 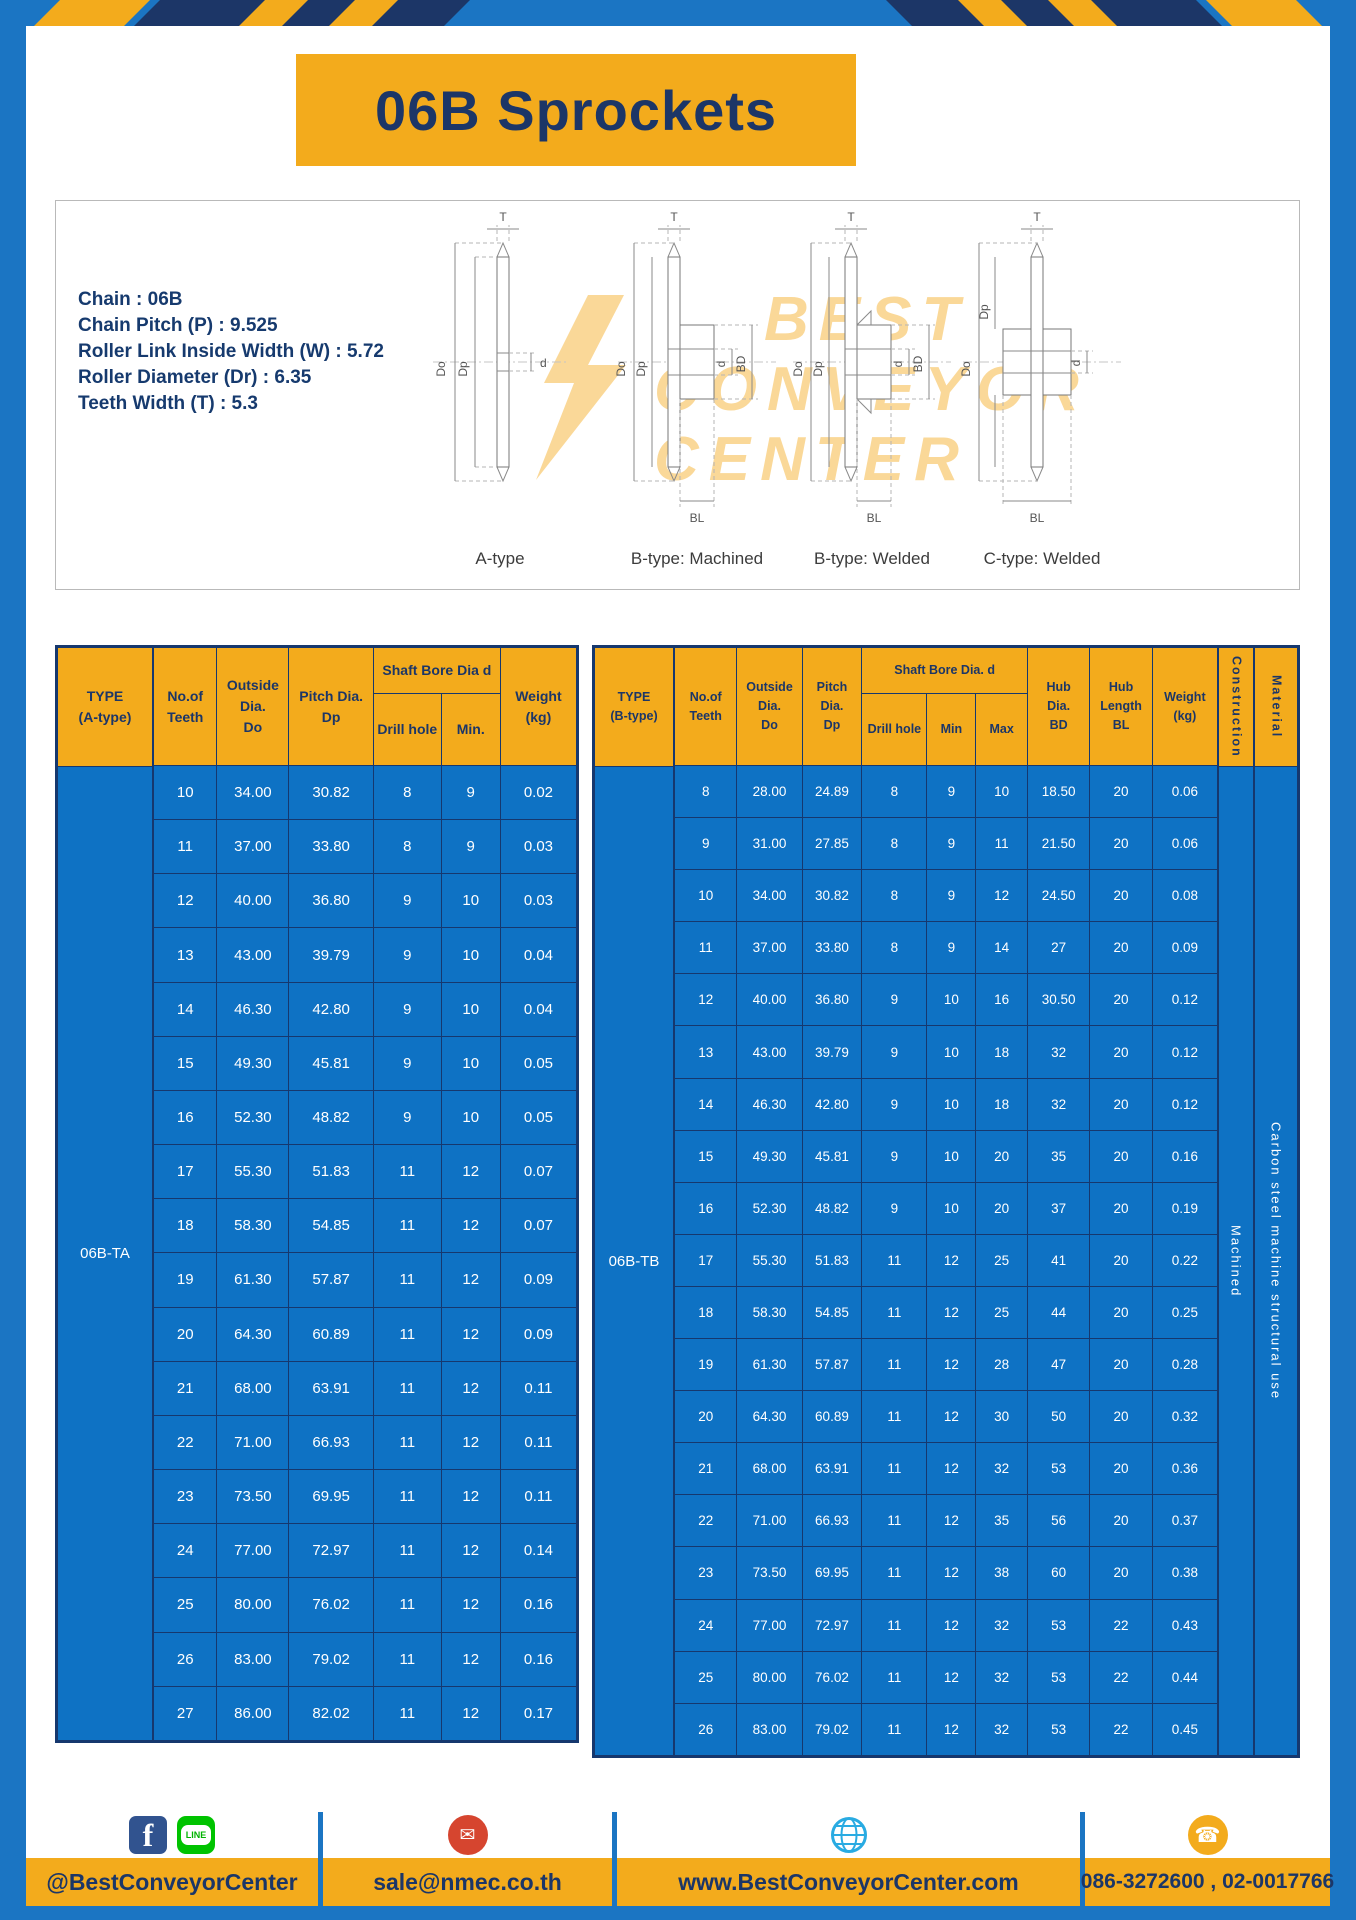 I want to click on table-row: 19 61.30 57.87 11 12 0.09, so click(x=365, y=1280).